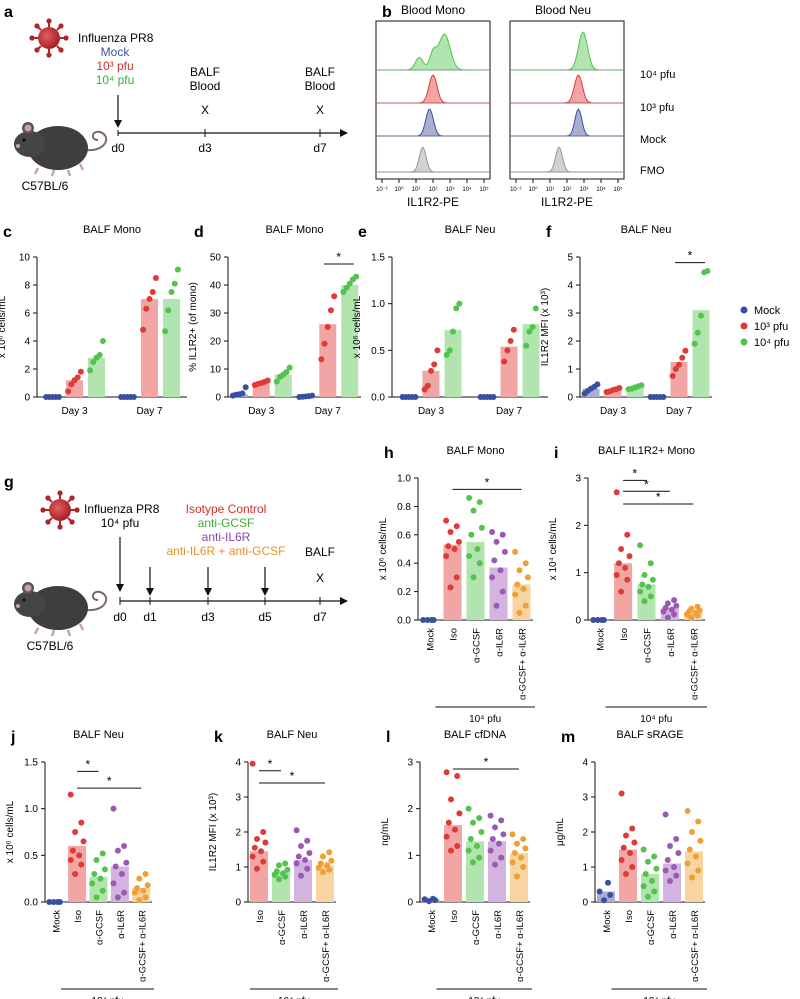 The width and height of the screenshot is (800, 999). I want to click on y-tick-label: 6, so click(27, 314).